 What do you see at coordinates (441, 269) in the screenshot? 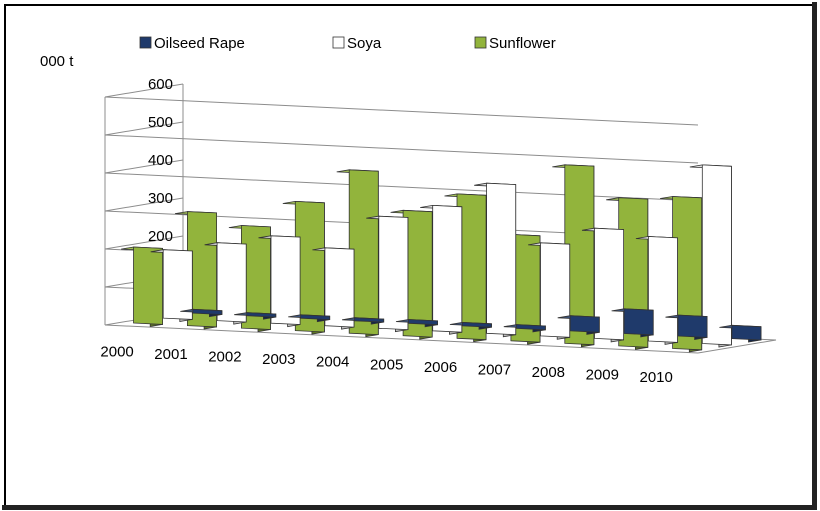
I see `bar-soya-2005` at bounding box center [441, 269].